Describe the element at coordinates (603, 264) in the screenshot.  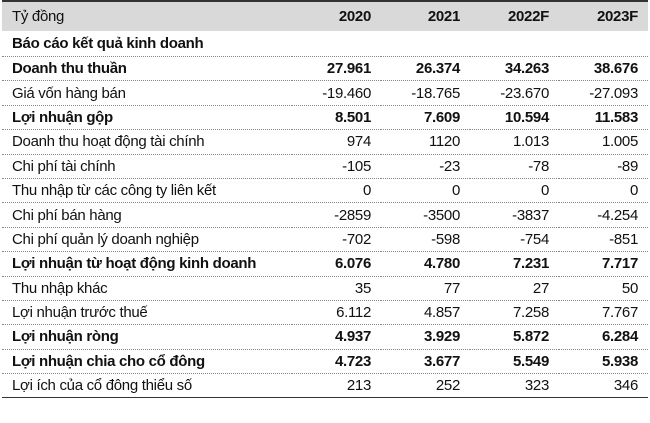
I see `row-value: 7.717` at that location.